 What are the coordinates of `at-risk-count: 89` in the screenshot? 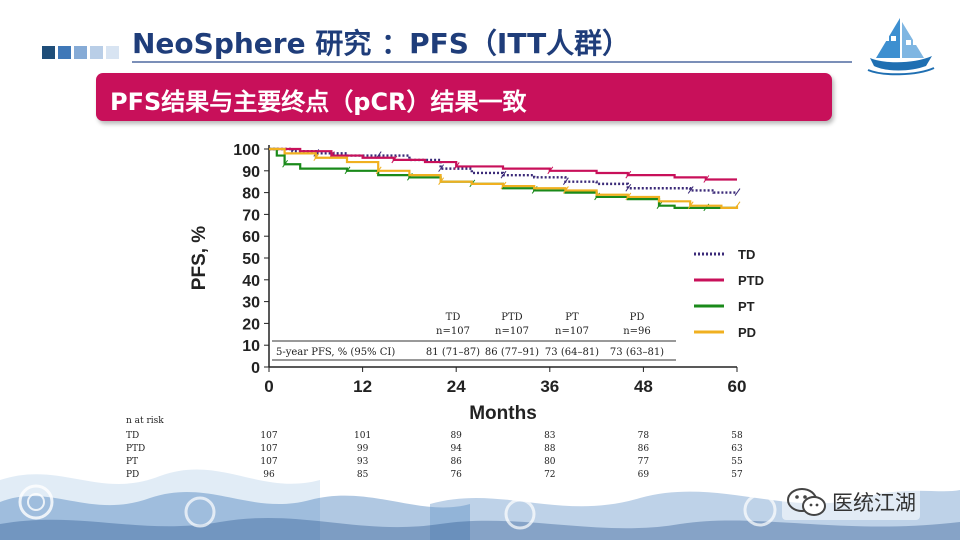 It's located at (456, 436).